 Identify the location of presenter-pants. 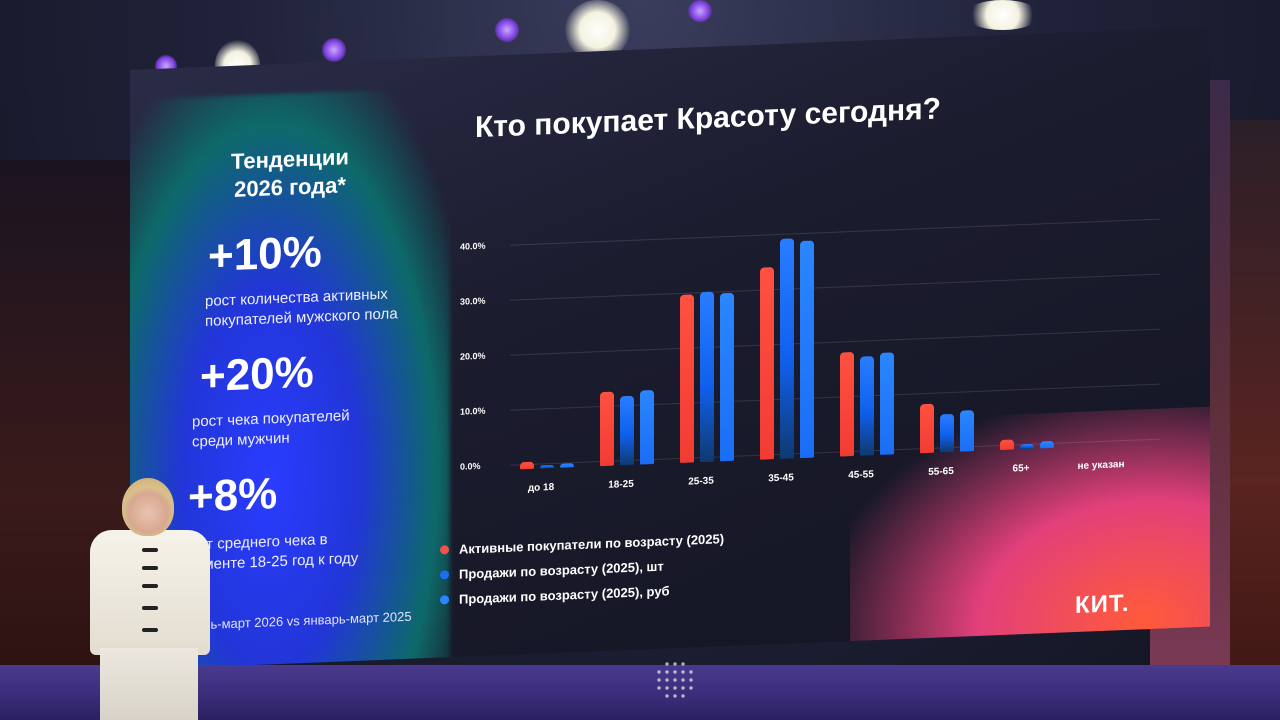
(149, 684).